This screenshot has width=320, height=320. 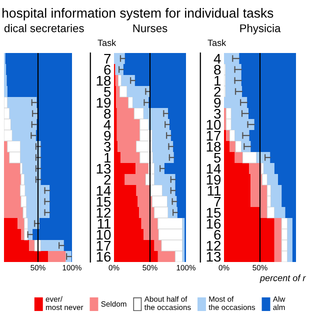 I want to click on text: hospital information system for individual tasks, so click(x=138, y=14).